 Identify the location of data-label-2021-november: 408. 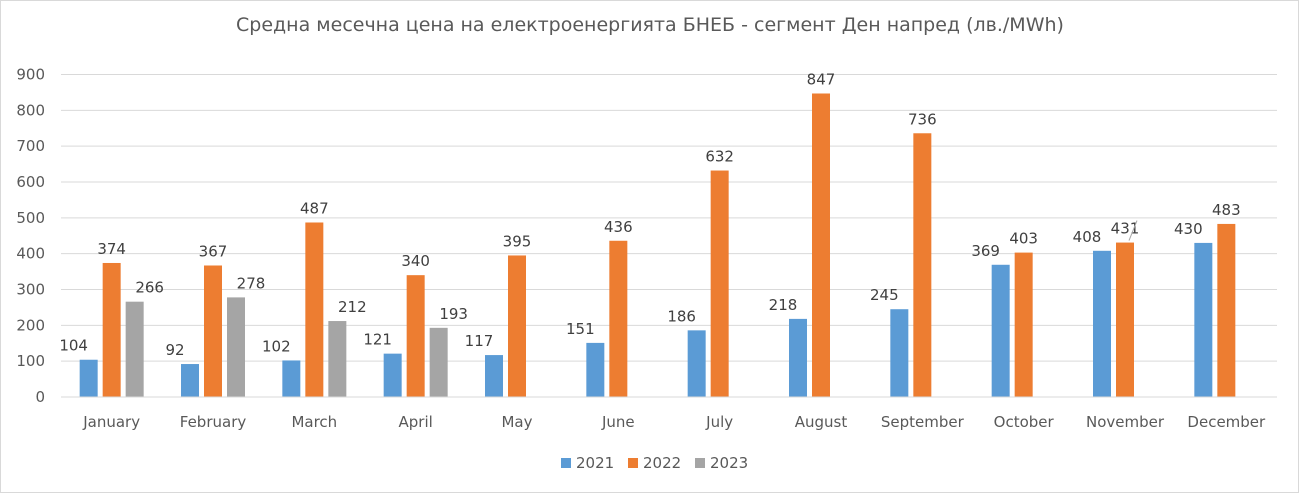
(1087, 237).